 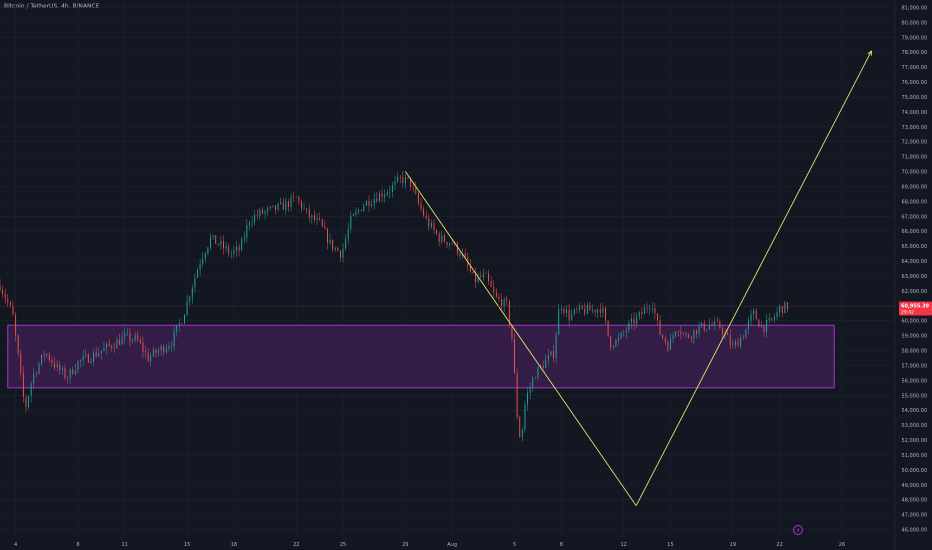 I want to click on flash-icon, so click(x=798, y=530).